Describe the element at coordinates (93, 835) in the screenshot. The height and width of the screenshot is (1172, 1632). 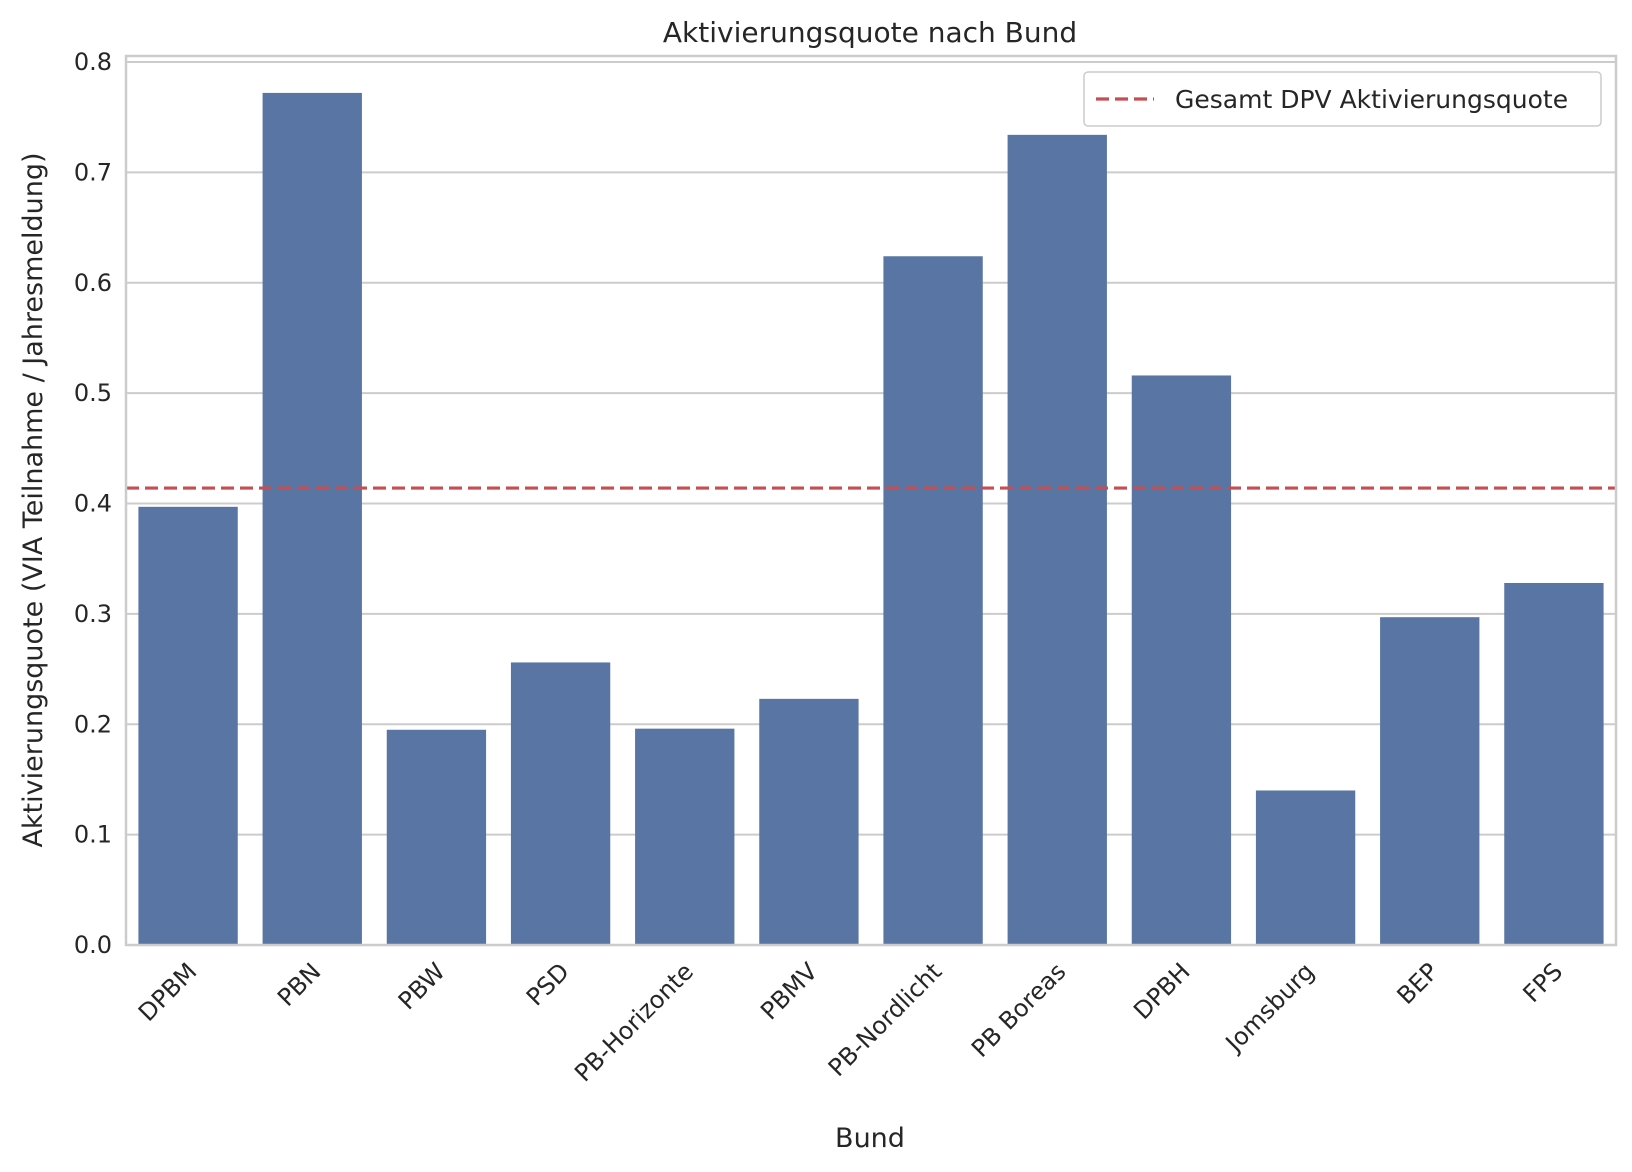
I see `y-tick-label: 0.1` at that location.